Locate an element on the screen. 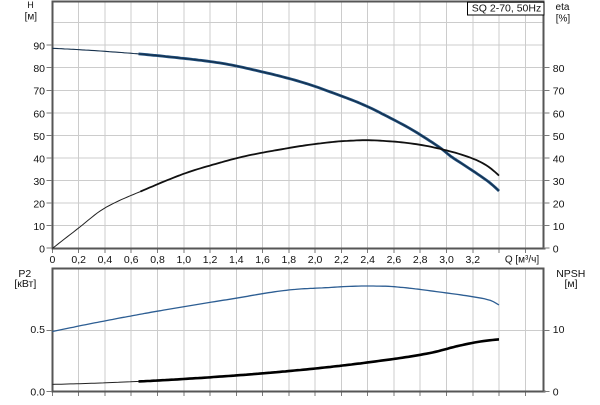  svg-text: SQ 2-70, 50Hz is located at coordinates (506, 9).